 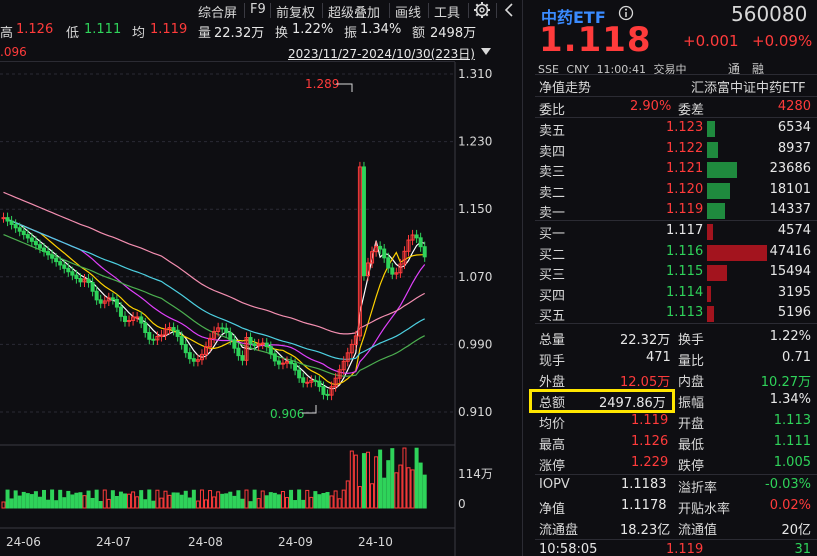 I want to click on detail-row-9: 净值 1.1178 开贴水率 0.02%, so click(x=676, y=507).